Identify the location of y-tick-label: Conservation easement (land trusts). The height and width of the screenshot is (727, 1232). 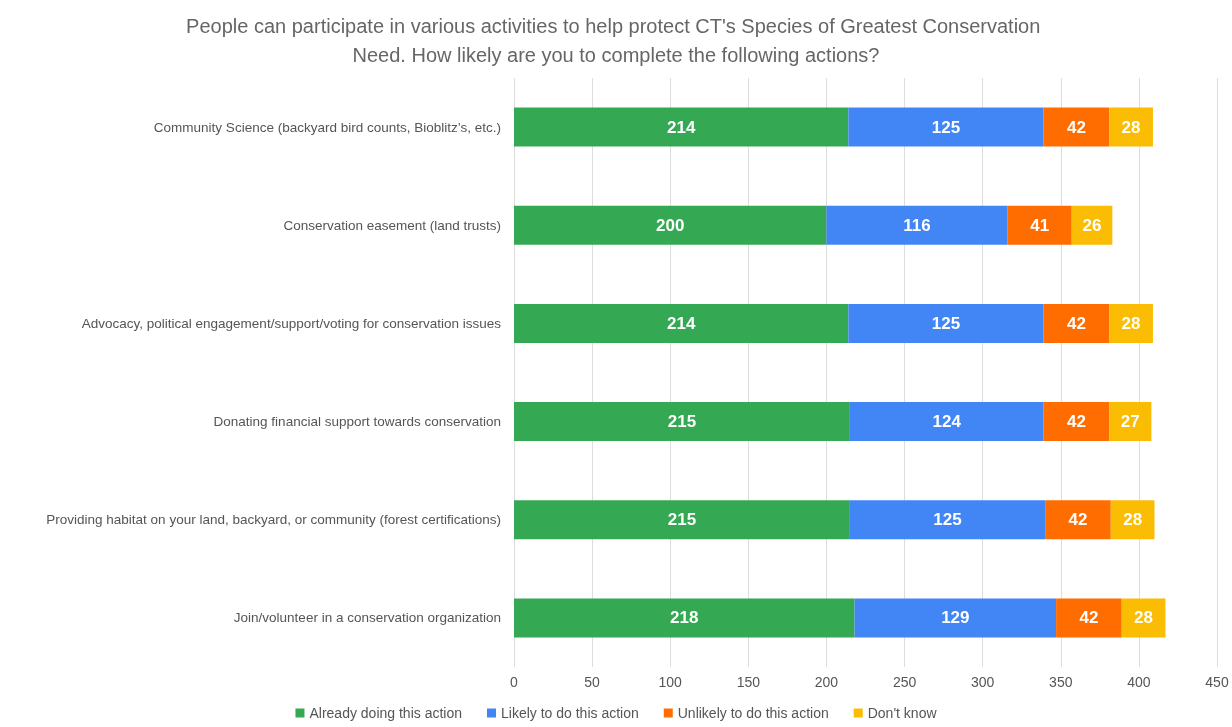
(392, 225).